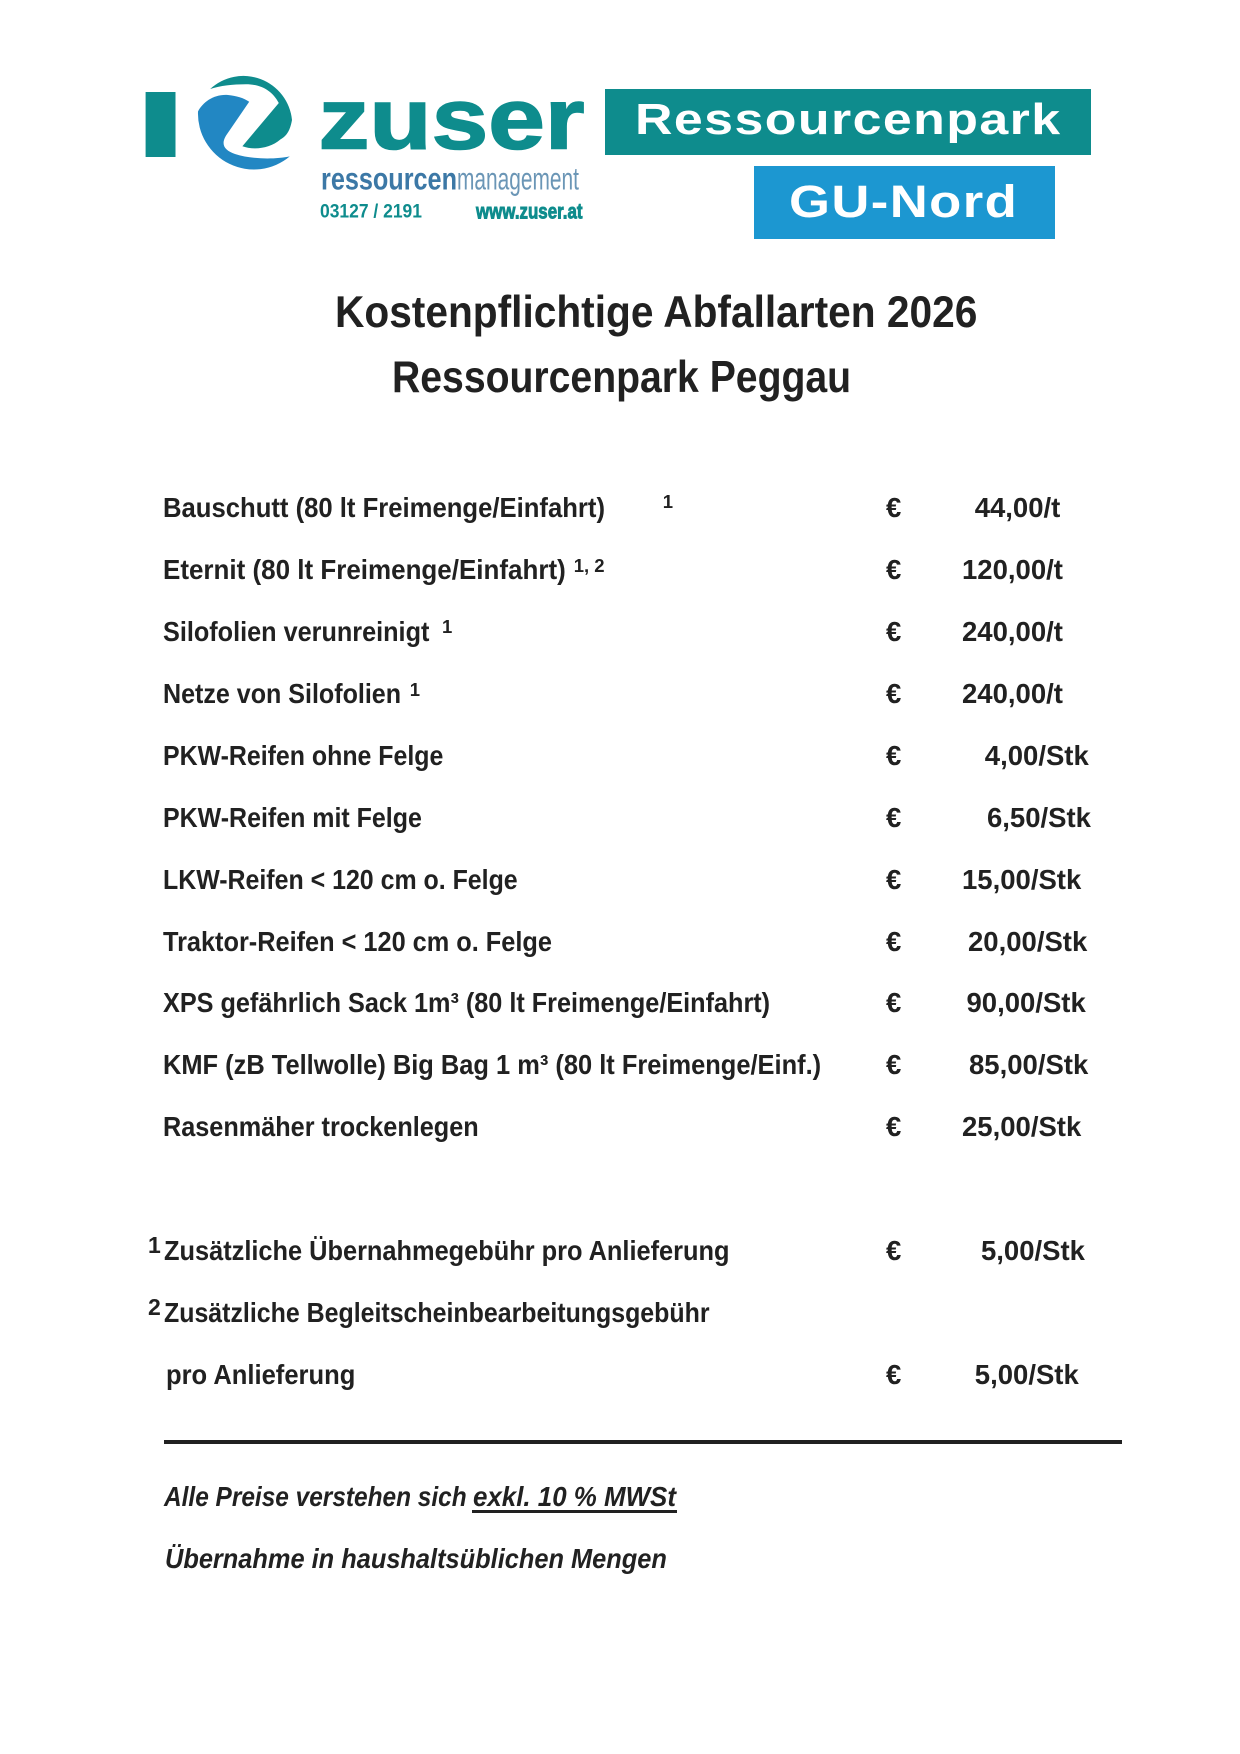 The width and height of the screenshot is (1240, 1754). What do you see at coordinates (518, 178) in the screenshot?
I see `svg-text: management` at bounding box center [518, 178].